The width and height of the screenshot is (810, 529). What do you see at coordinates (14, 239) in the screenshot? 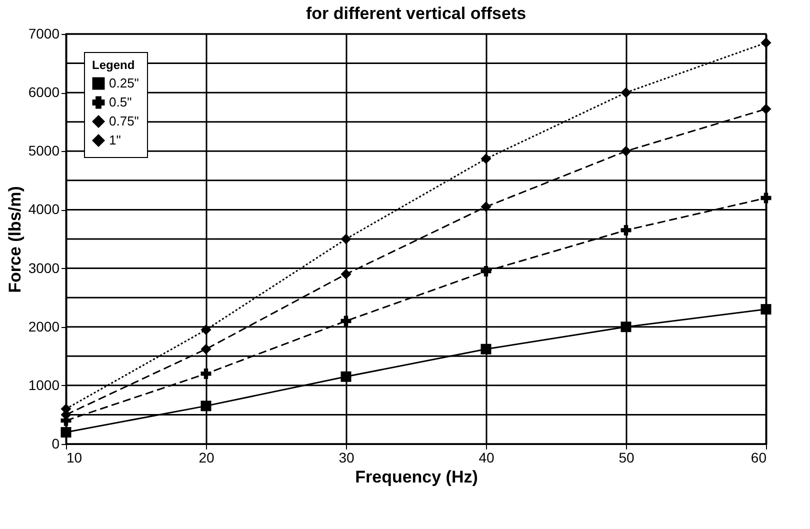
I see `y-axis-title: Force (lbs/m)` at bounding box center [14, 239].